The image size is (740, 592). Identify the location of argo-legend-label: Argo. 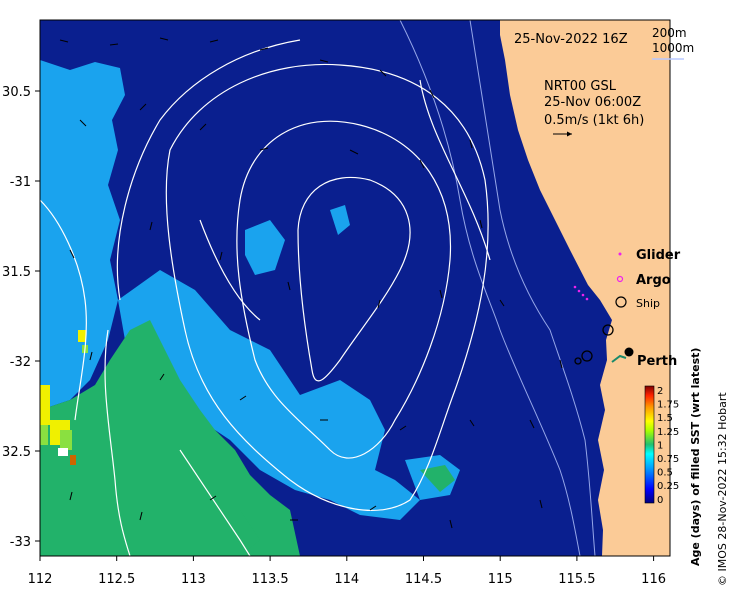
(653, 280).